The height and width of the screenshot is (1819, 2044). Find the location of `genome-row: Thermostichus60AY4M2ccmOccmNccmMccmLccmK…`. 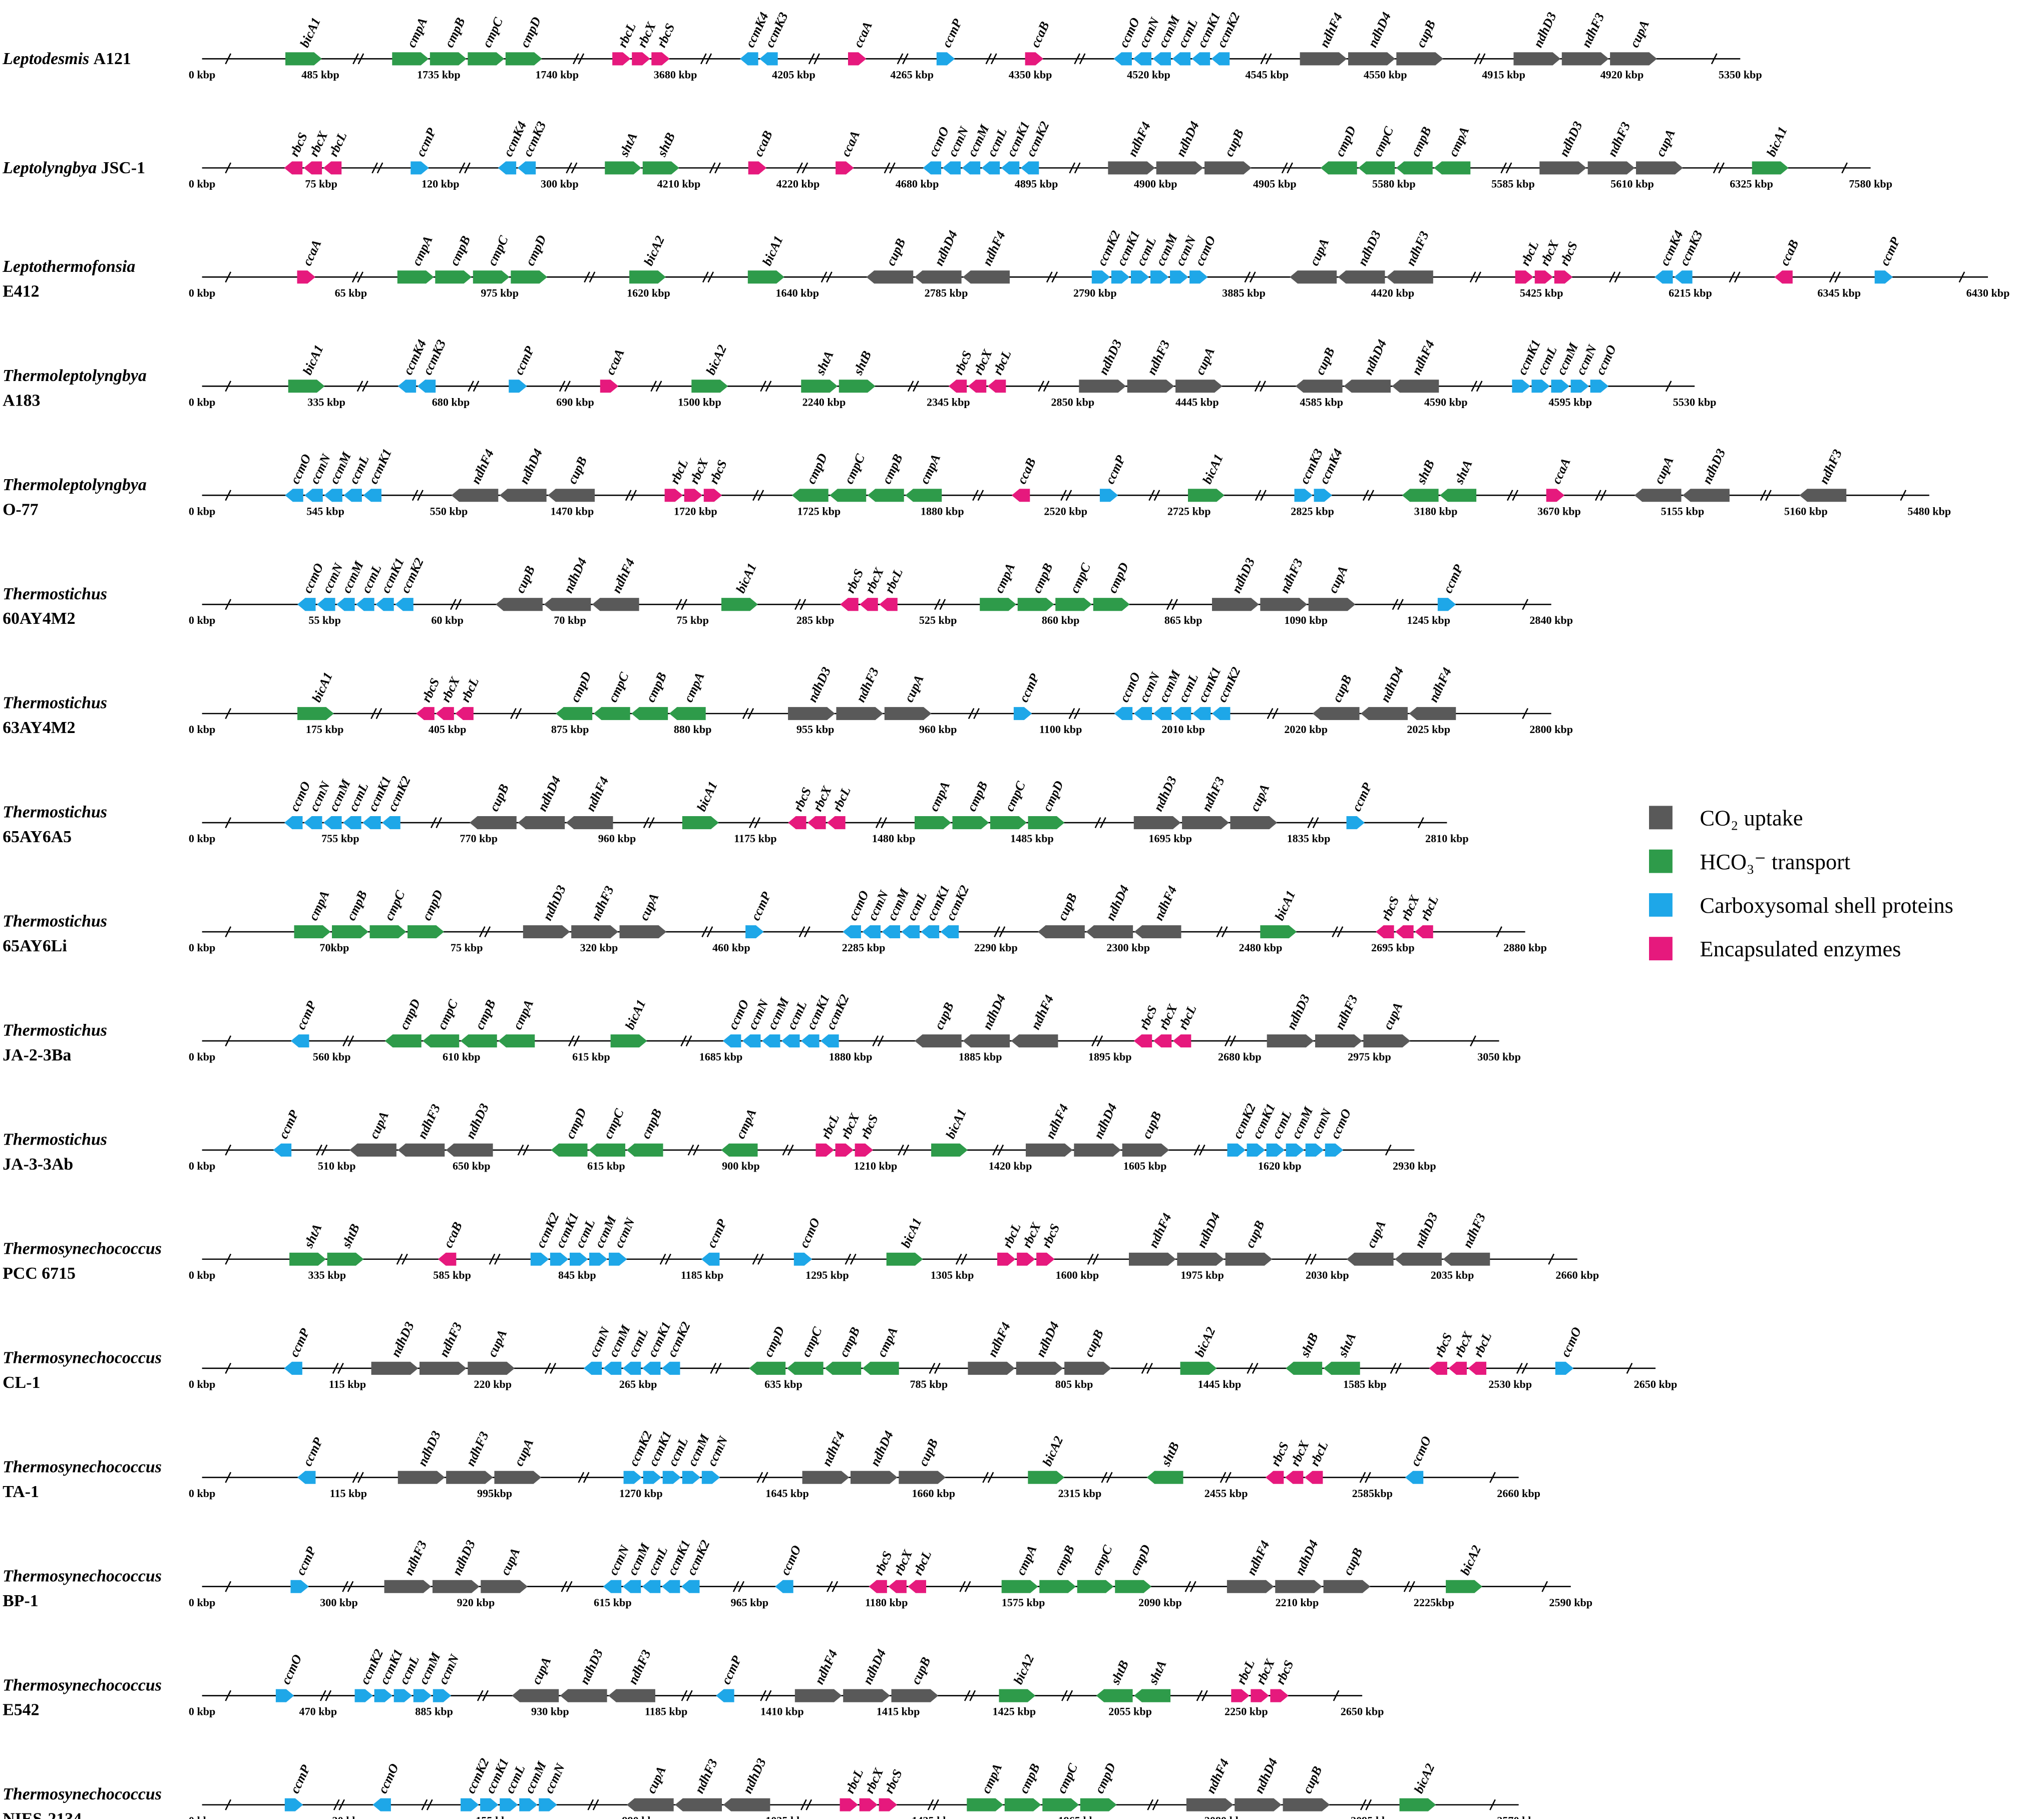

genome-row: Thermostichus60AY4M2ccmOccmNccmMccmLccmK… is located at coordinates (788, 592).